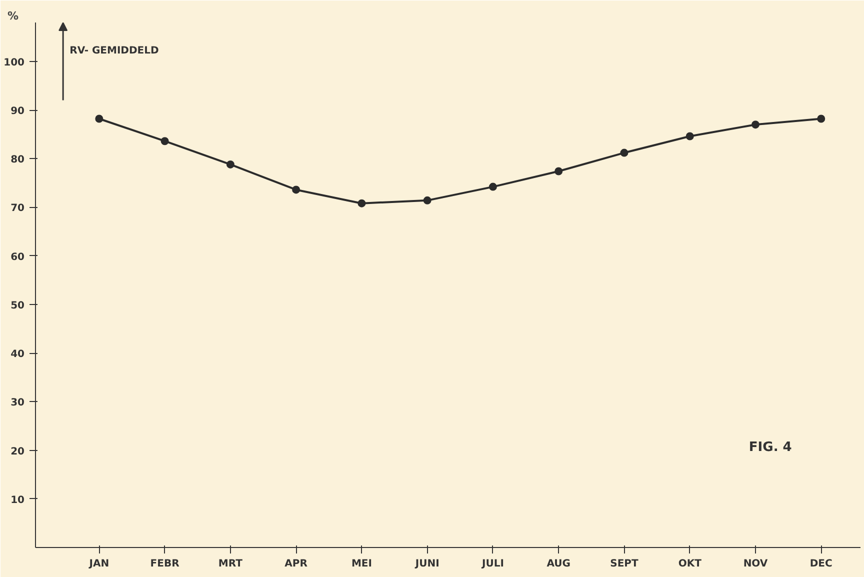 This screenshot has height=577, width=864. Describe the element at coordinates (17, 160) in the screenshot. I see `y-tick-label: 80` at that location.